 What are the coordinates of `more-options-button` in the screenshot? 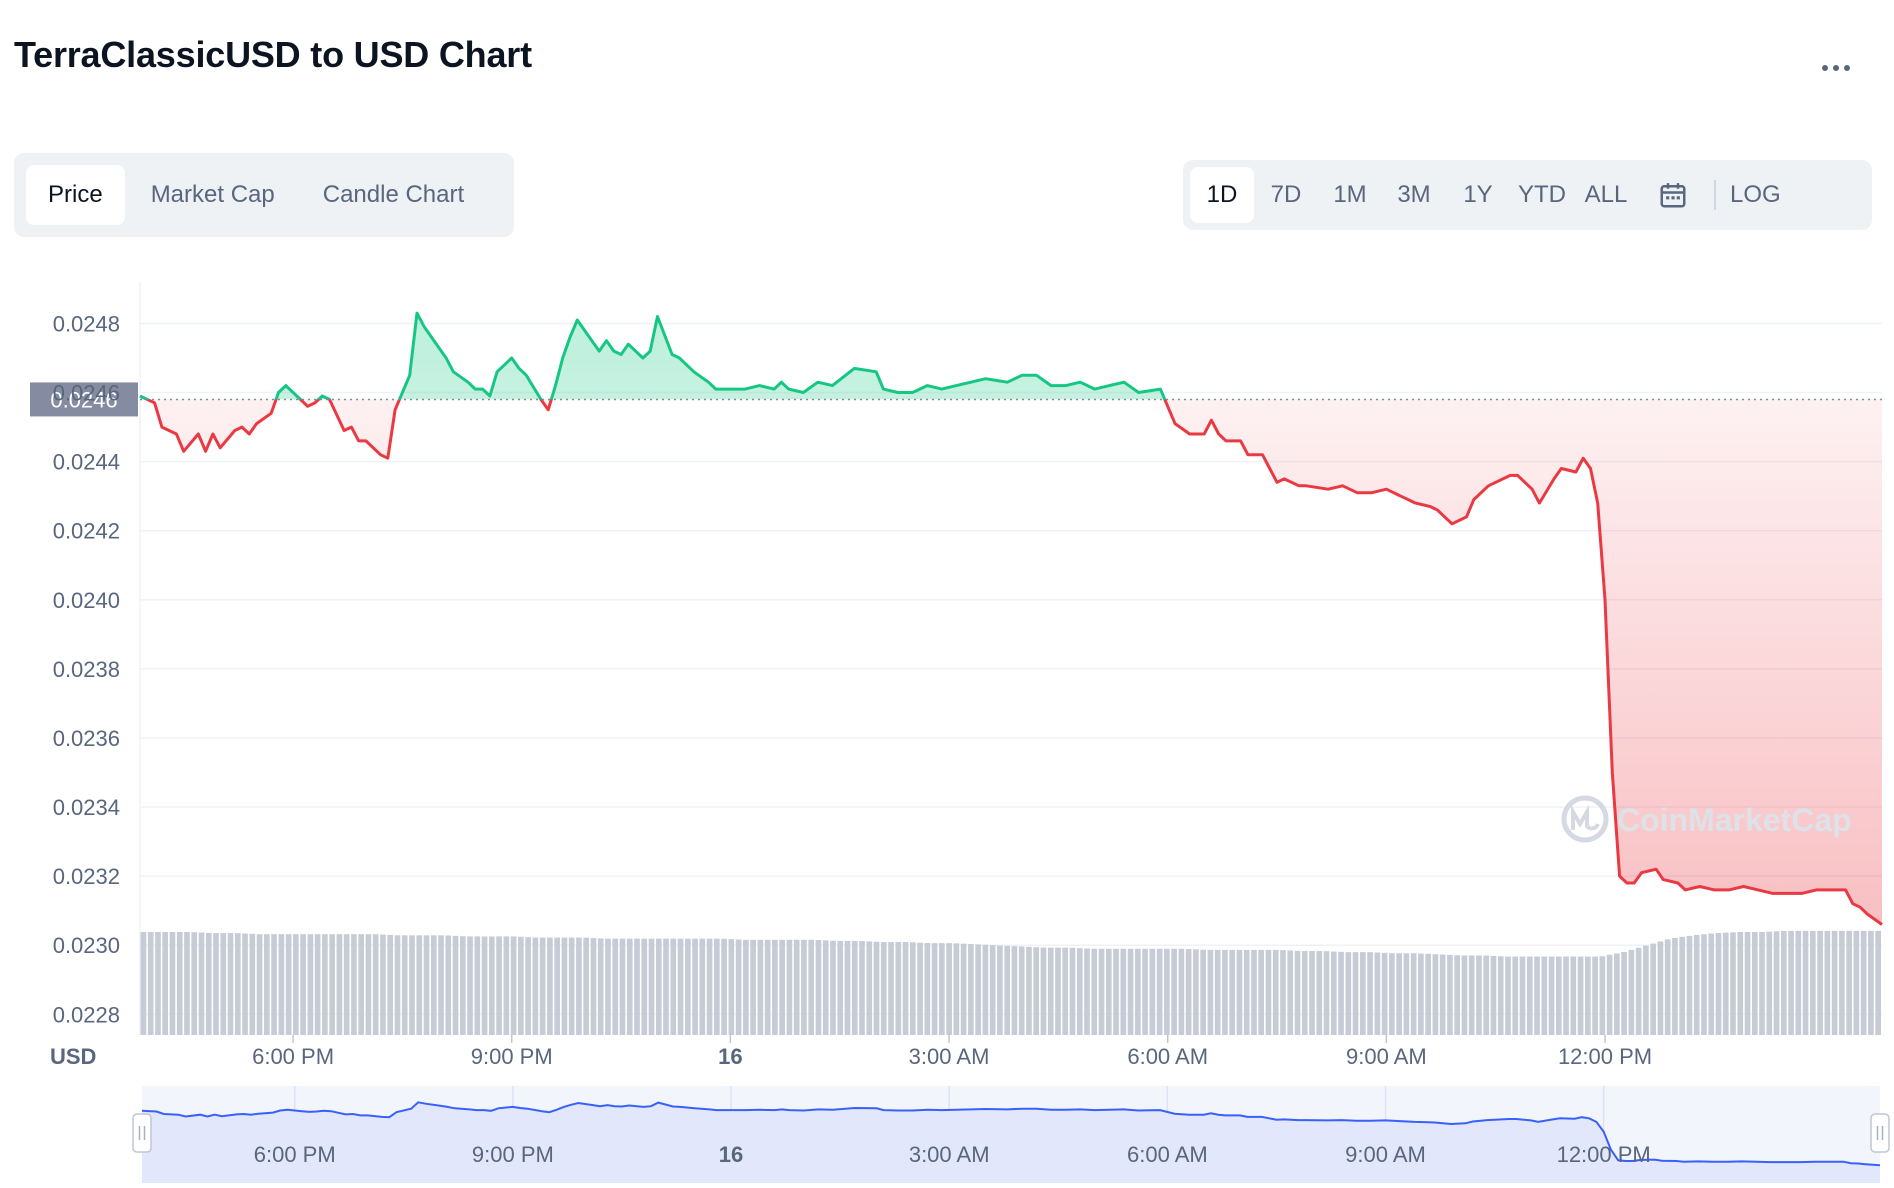 It's located at (1836, 68).